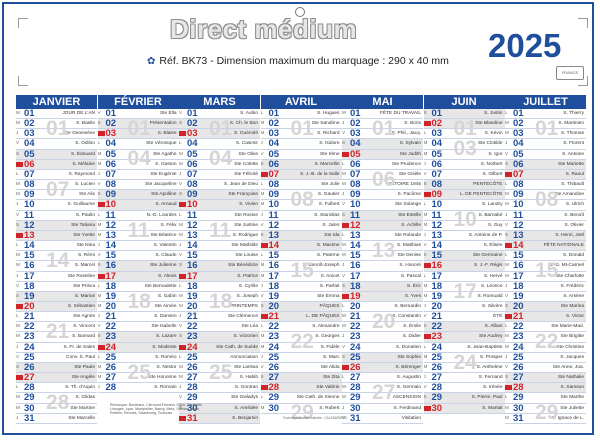 Image resolution: width=600 pixels, height=440 pixels. What do you see at coordinates (29, 408) in the screenshot?
I see `day-number: 30` at bounding box center [29, 408].